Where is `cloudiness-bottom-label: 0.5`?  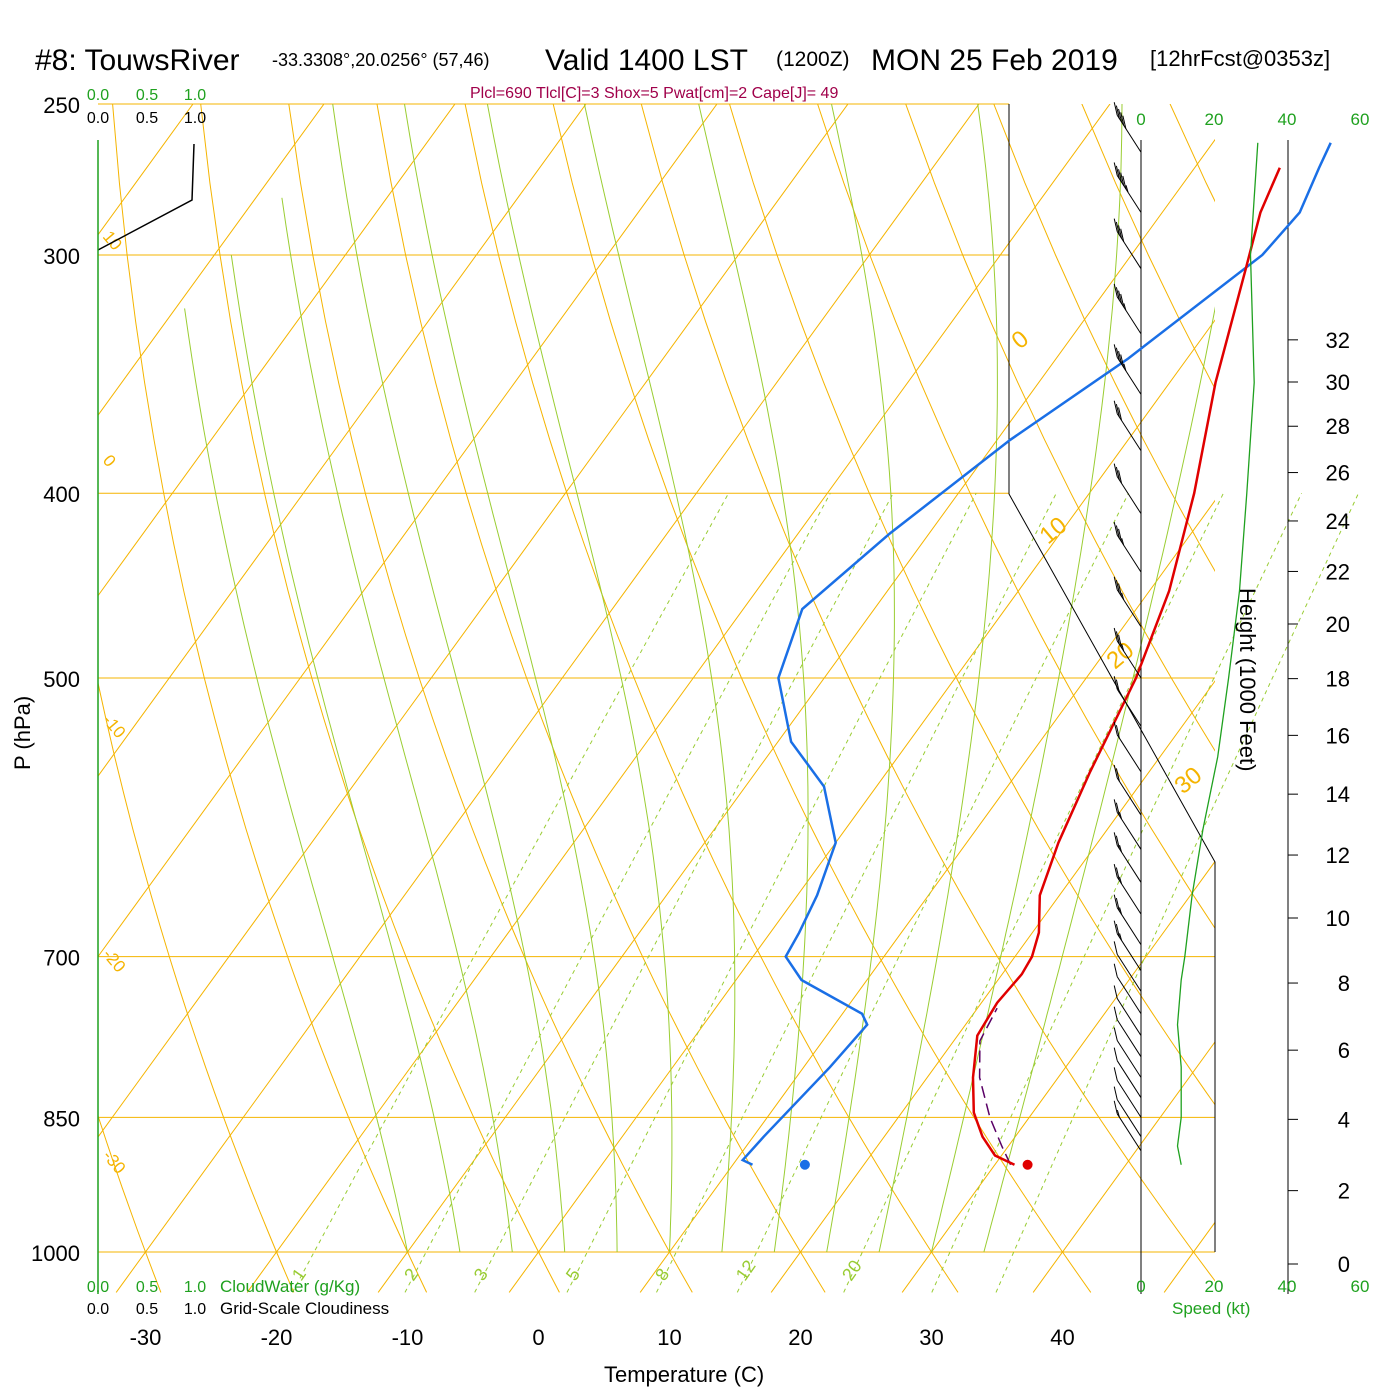 cloudiness-bottom-label: 0.5 is located at coordinates (147, 1309).